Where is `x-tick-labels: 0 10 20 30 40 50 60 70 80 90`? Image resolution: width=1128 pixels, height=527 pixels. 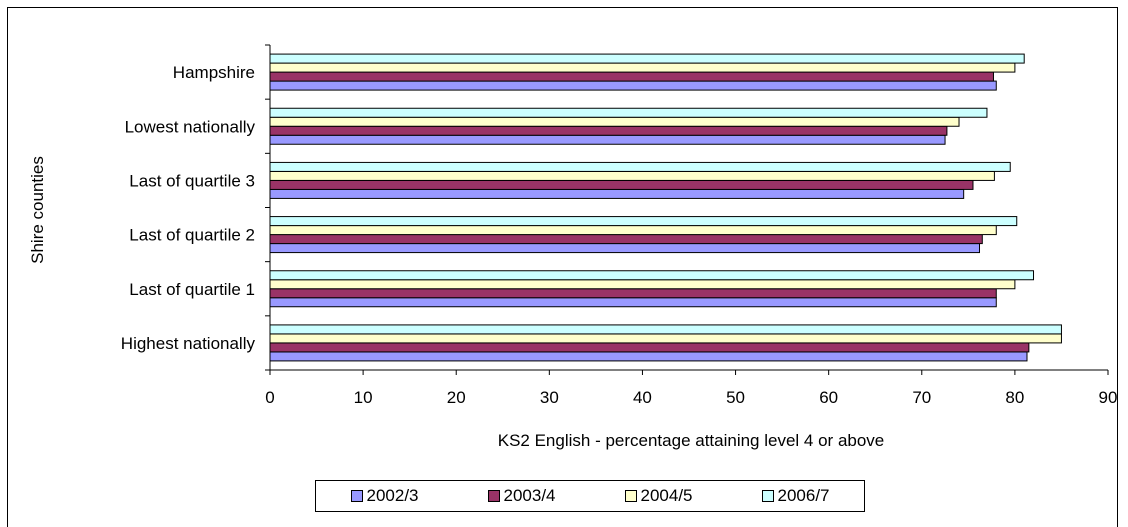 x-tick-labels: 0 10 20 30 40 50 60 70 80 90 is located at coordinates (691, 397).